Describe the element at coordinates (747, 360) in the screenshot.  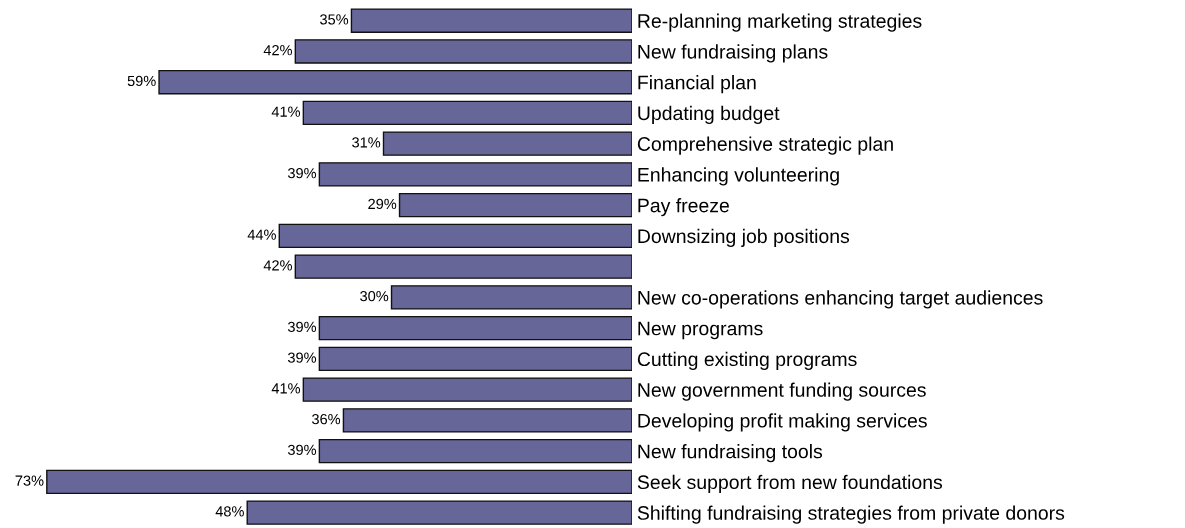
I see `y-tick-label: Cutting existing programs` at that location.